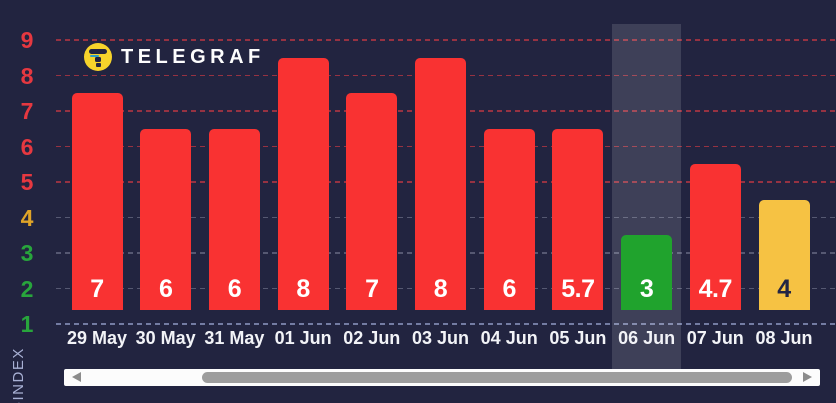 This screenshot has width=836, height=403. I want to click on logo-crossbar-shape, so click(98, 51).